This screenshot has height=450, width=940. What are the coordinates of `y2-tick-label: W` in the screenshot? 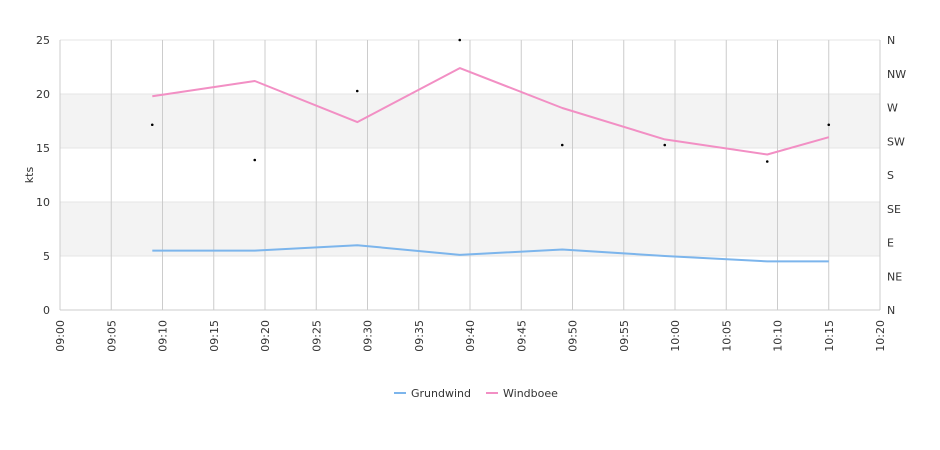 It's located at (892, 108).